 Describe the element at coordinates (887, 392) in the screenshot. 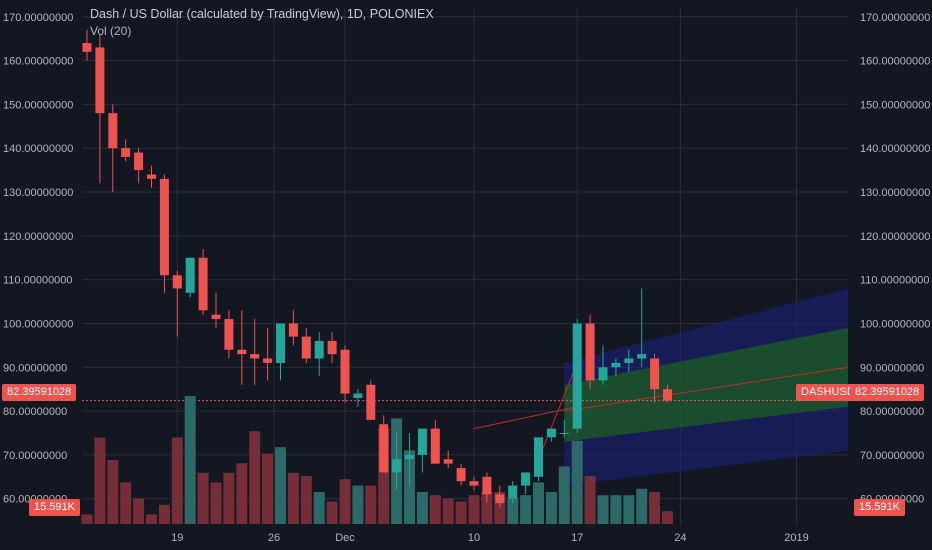

I see `current-price-tag-right: 82.39591028` at that location.